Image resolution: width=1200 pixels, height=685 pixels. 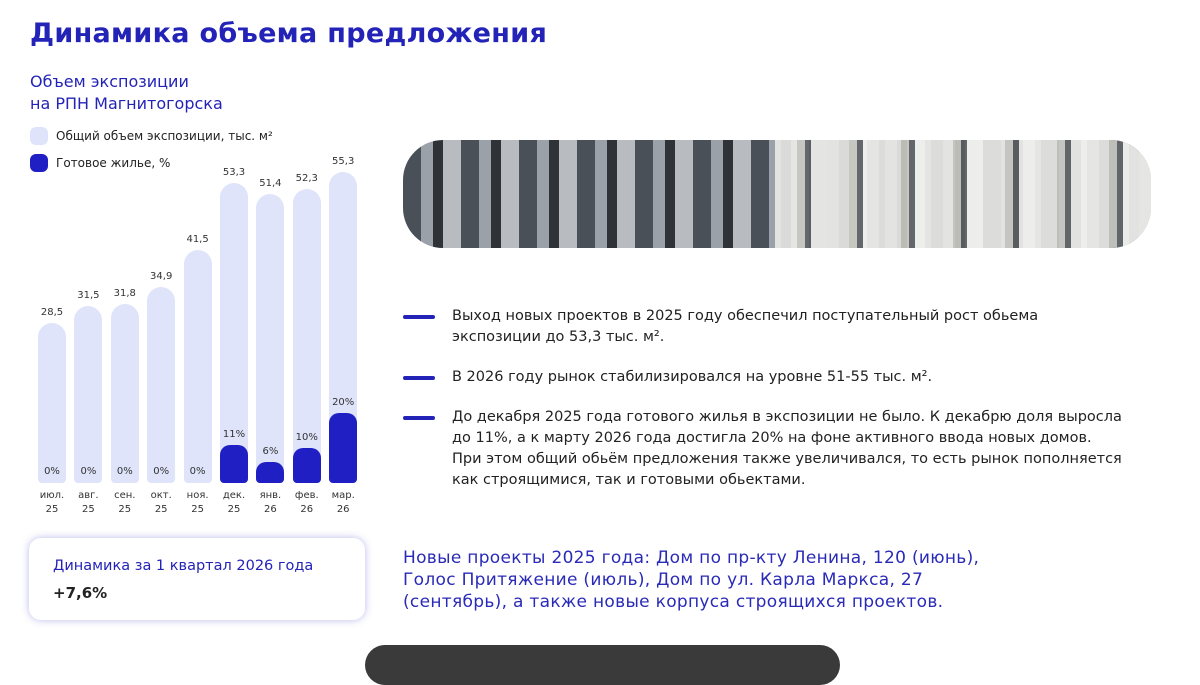 I want to click on value-label: 41,5, so click(x=197, y=239).